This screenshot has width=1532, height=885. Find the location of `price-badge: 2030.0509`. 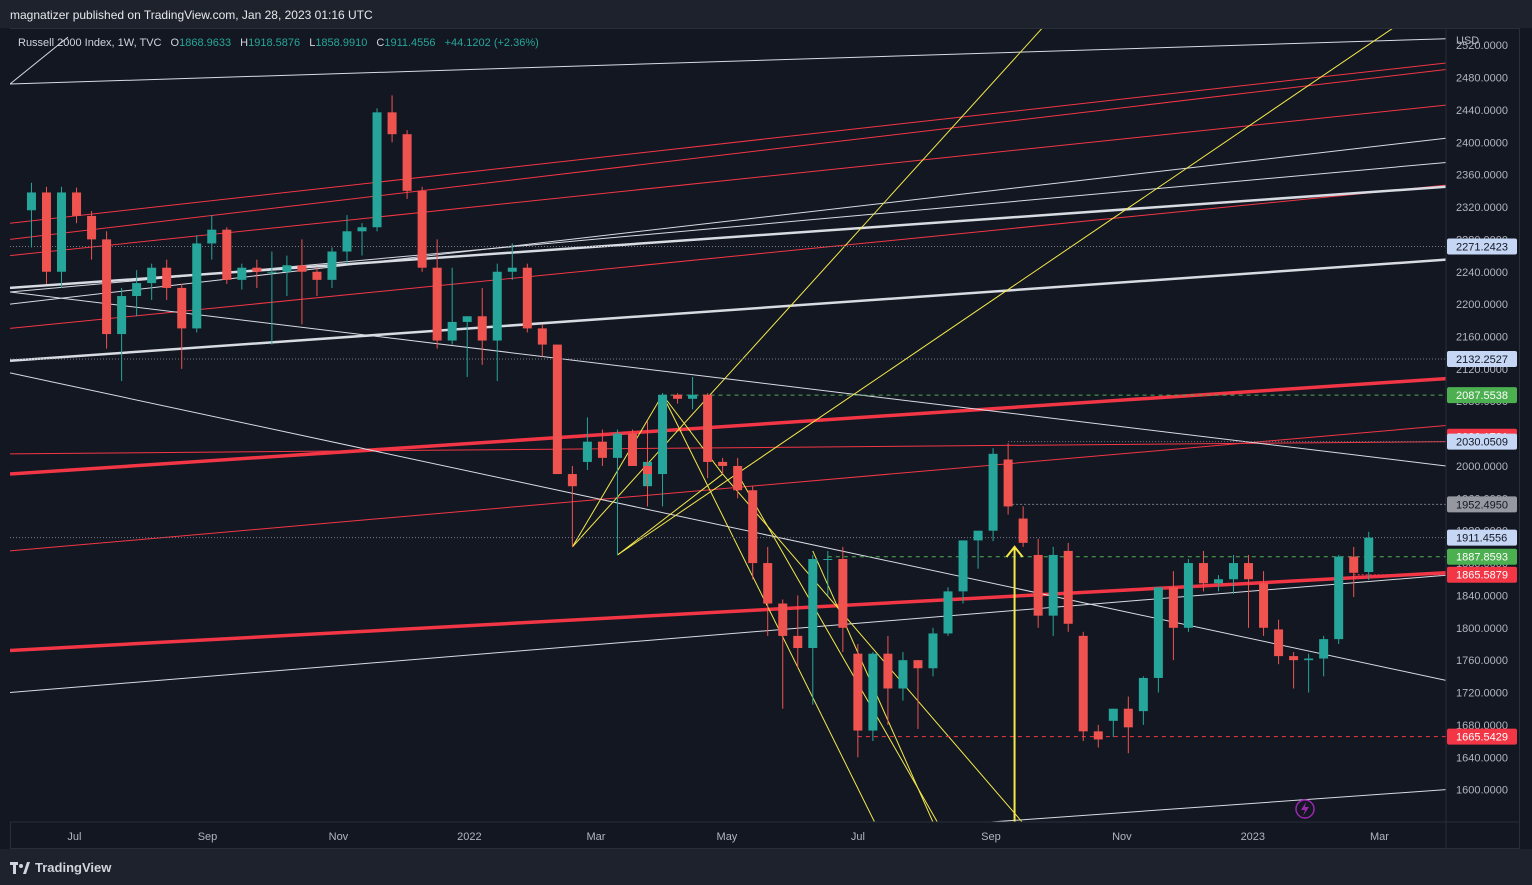

price-badge: 2030.0509 is located at coordinates (1482, 441).